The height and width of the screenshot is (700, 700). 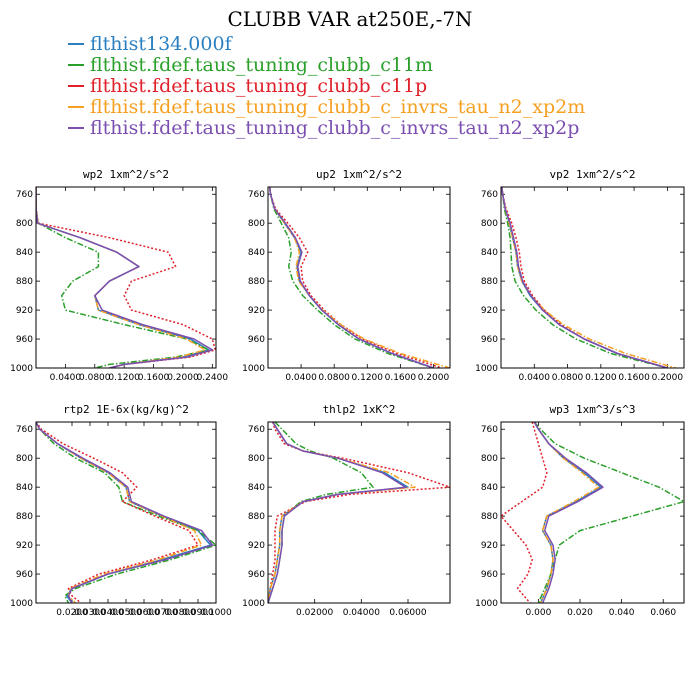 I want to click on panel-title: vp2 1xm^2/s^2, so click(x=592, y=174).